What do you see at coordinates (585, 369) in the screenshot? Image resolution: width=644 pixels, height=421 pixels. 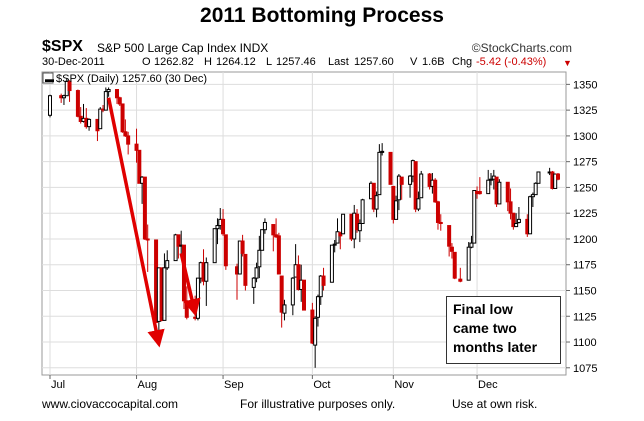 I see `y-tick-label: 1075` at bounding box center [585, 369].